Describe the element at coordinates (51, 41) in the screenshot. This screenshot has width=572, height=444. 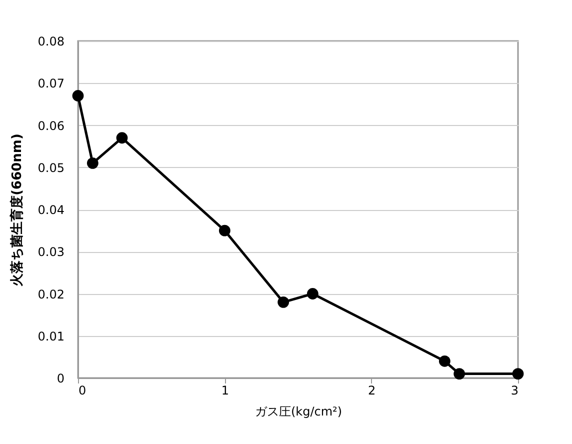
I see `y-tick-label: 0.08` at that location.